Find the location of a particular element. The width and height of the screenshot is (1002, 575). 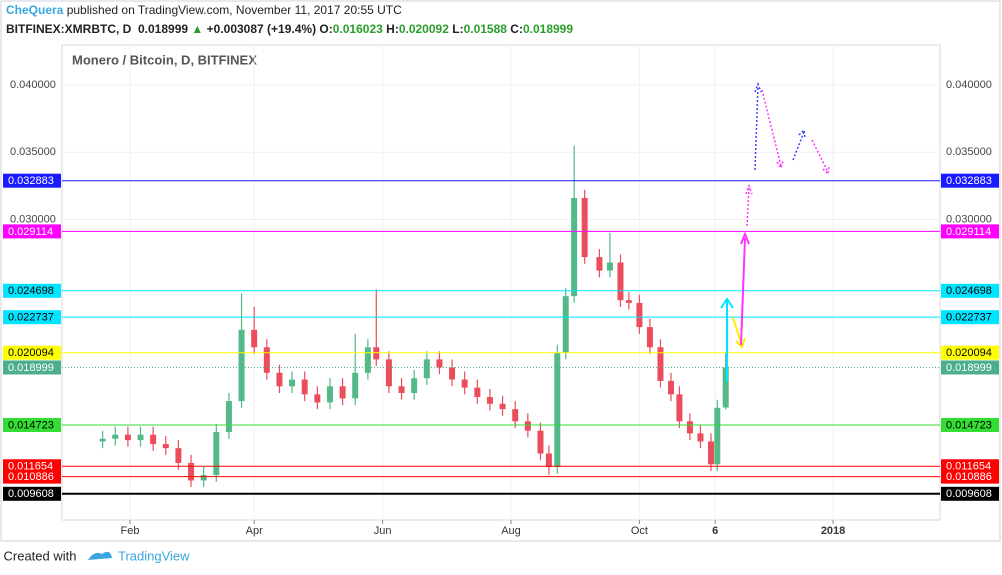

symbol: BITFINEX:XMRBTC, D is located at coordinates (69, 29).